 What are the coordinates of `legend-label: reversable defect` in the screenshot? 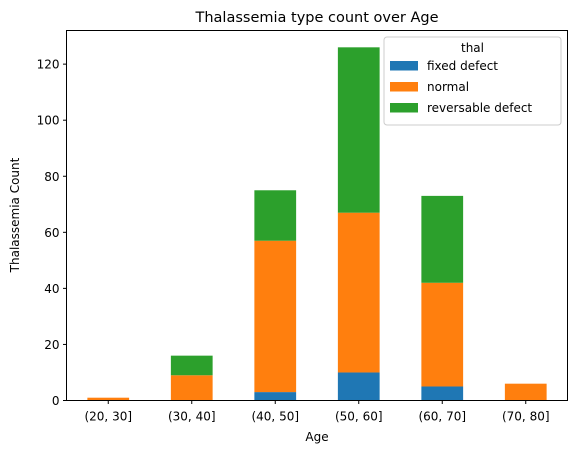 It's located at (479, 108).